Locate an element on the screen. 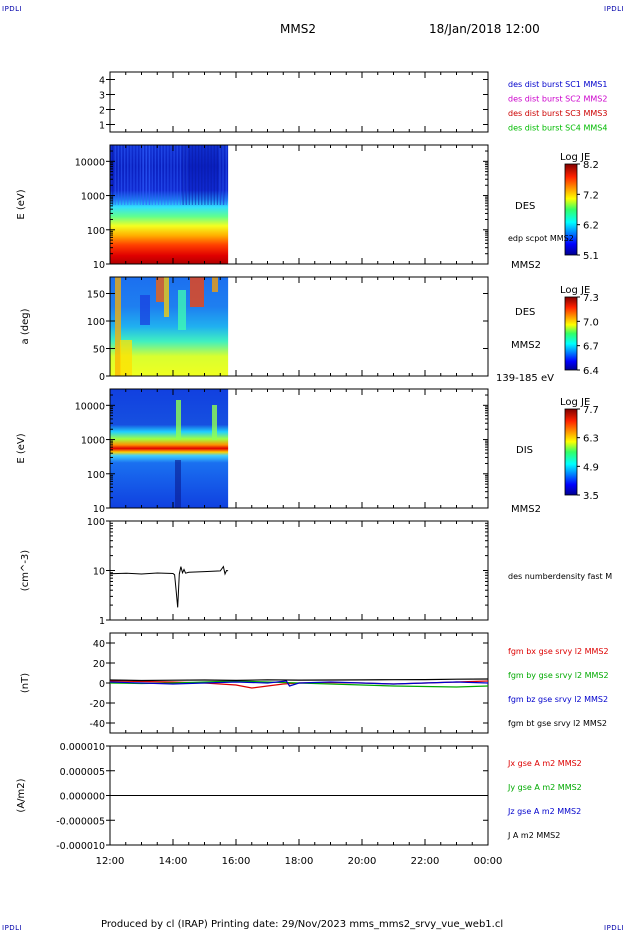  des-pitch-energy-range: 139-185 eV is located at coordinates (525, 378).